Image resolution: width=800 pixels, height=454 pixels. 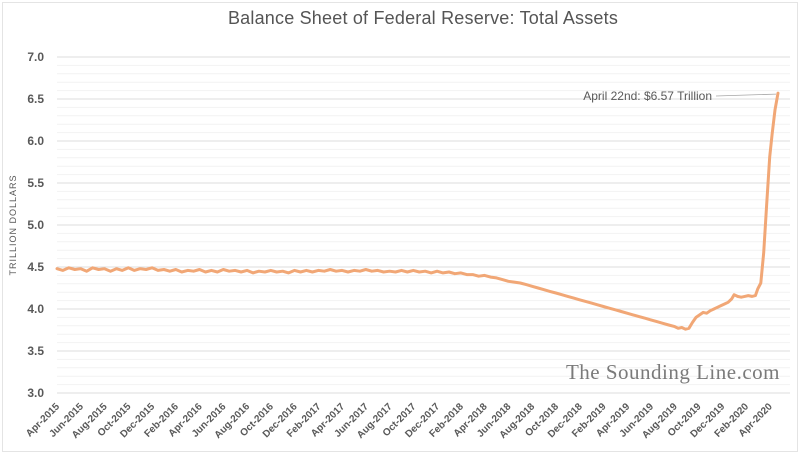 What do you see at coordinates (647, 96) in the screenshot?
I see `annotation-label: April 22nd: $6.57 Trillion` at bounding box center [647, 96].